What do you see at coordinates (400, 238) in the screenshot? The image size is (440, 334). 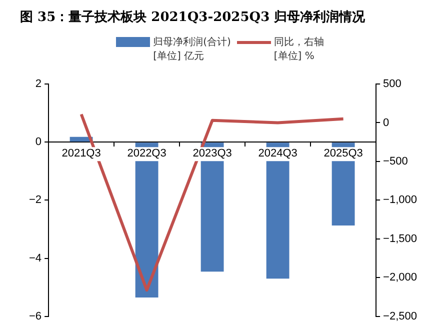 I see `y2-tick-label: −1,500` at bounding box center [400, 238].